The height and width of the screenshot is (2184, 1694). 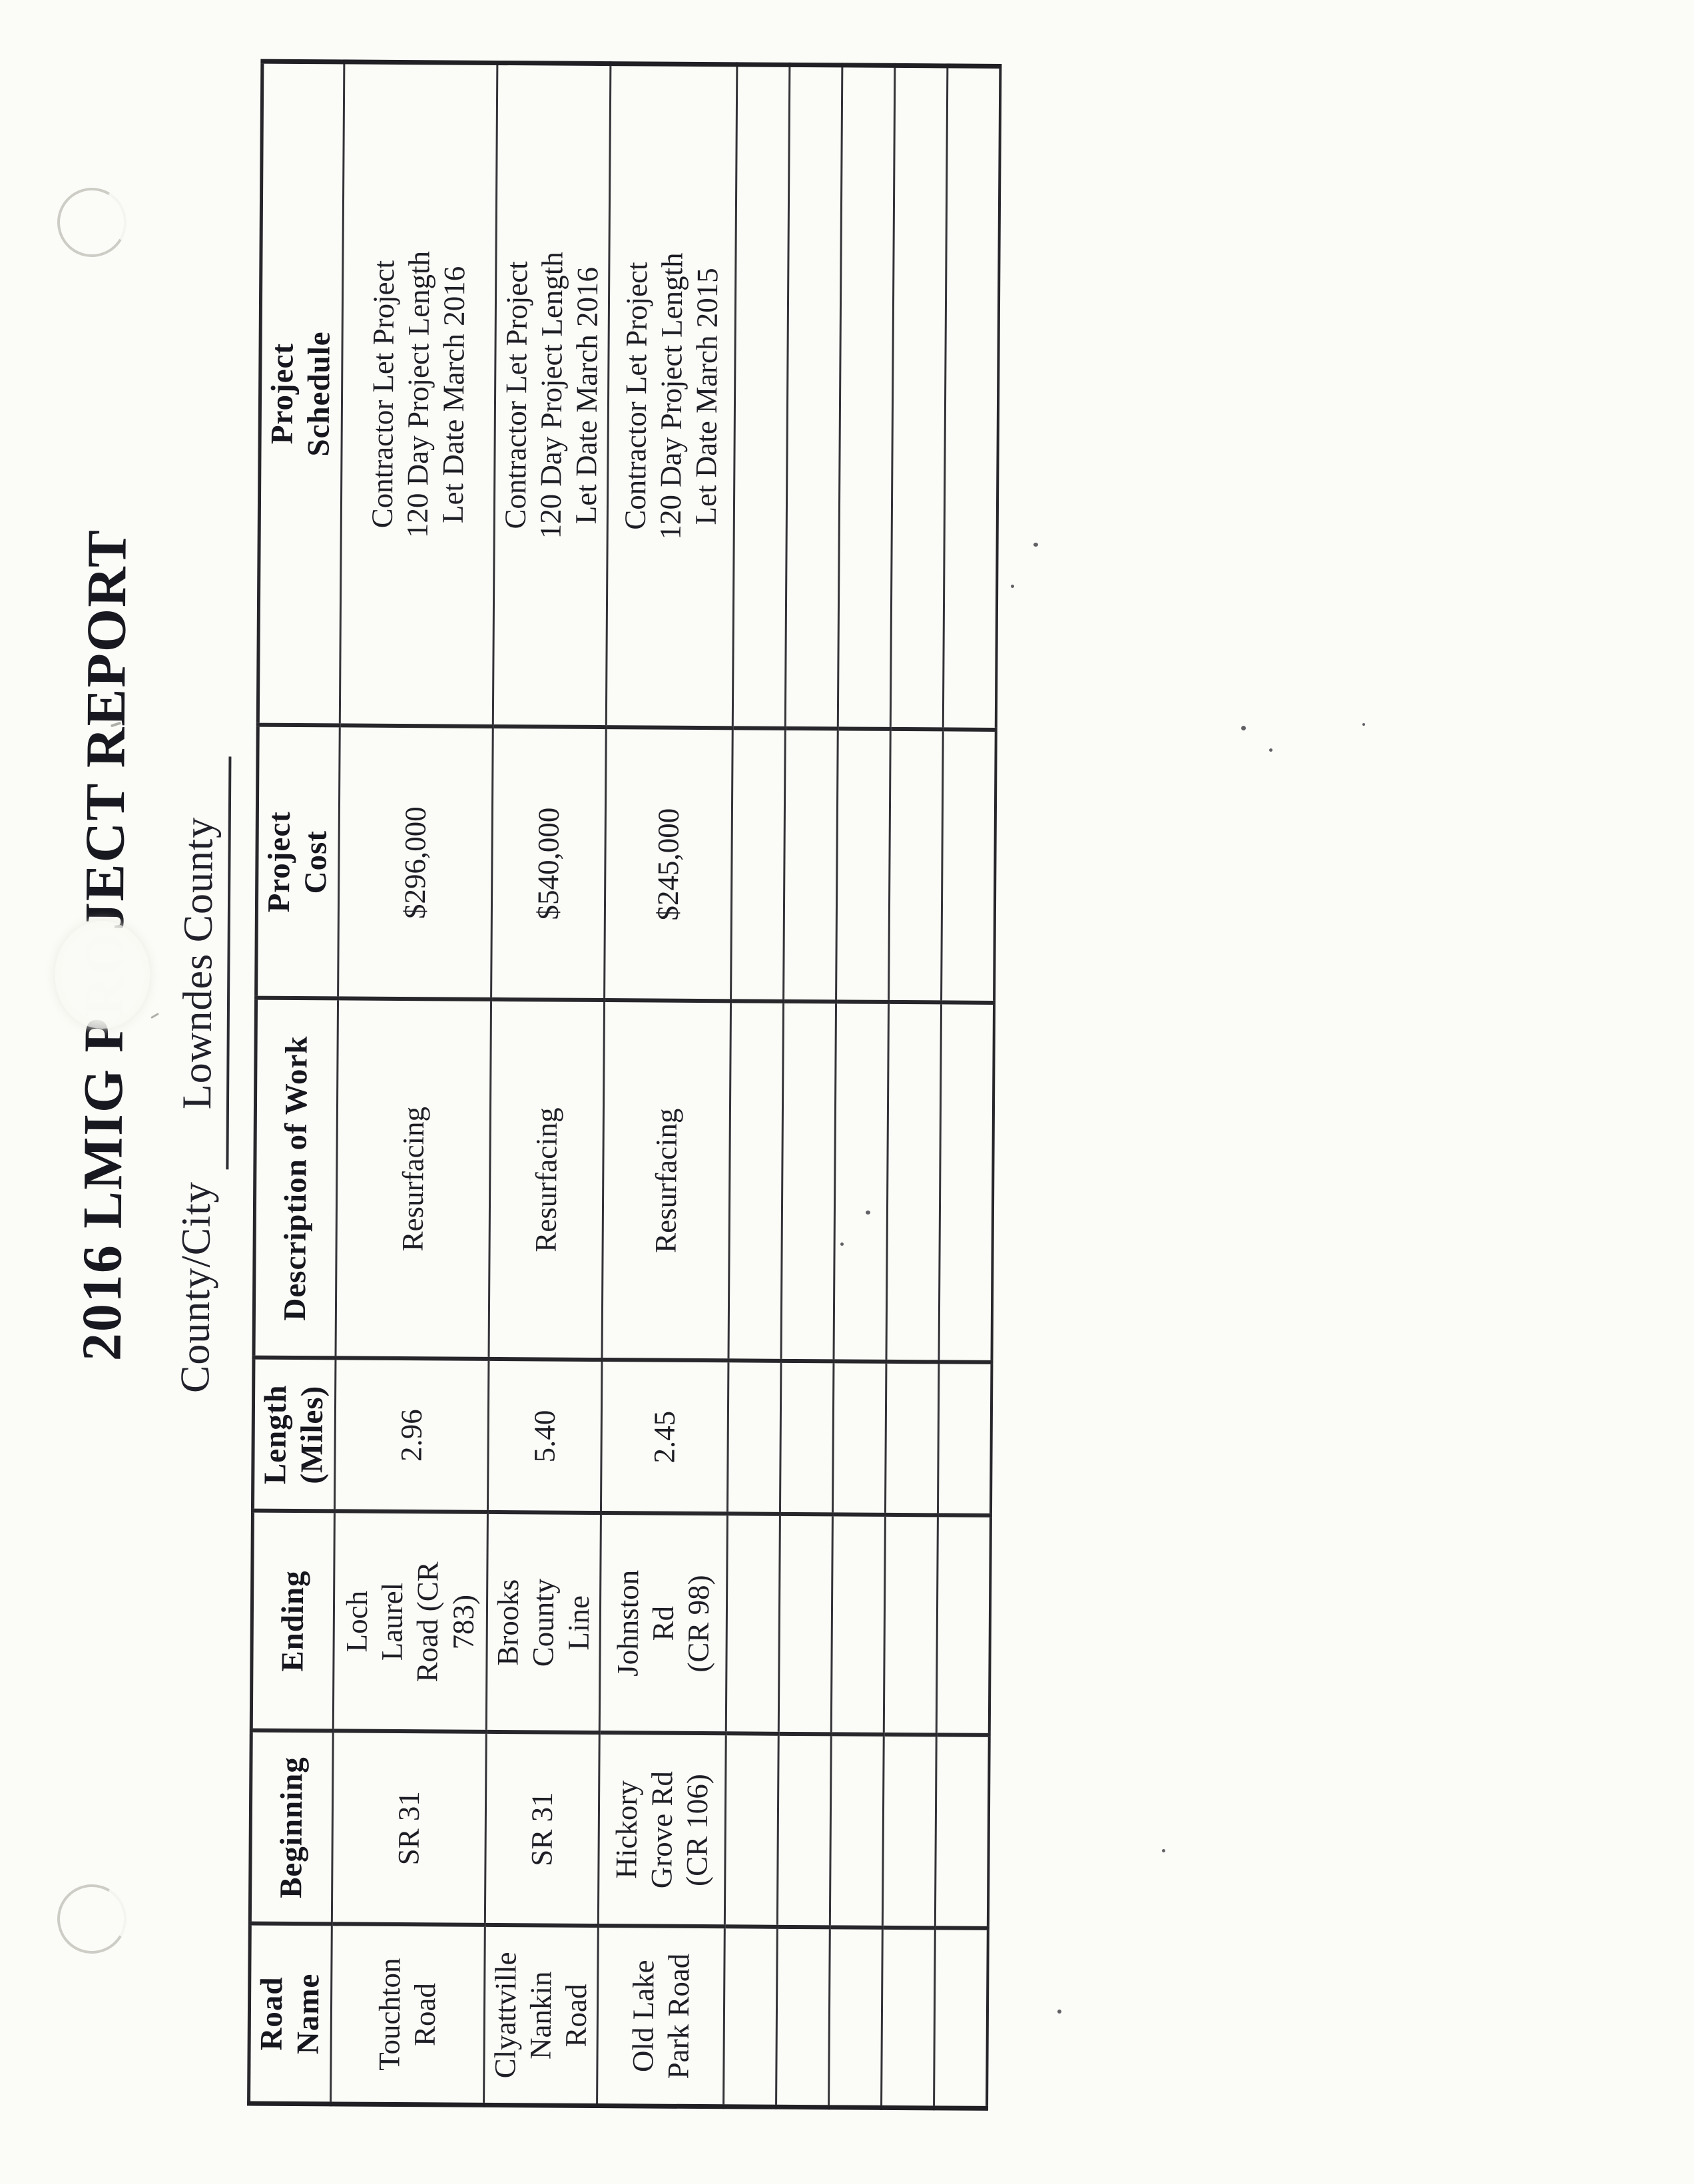 What do you see at coordinates (294, 1434) in the screenshot?
I see `col-header-length-miles: Length (Miles)` at bounding box center [294, 1434].